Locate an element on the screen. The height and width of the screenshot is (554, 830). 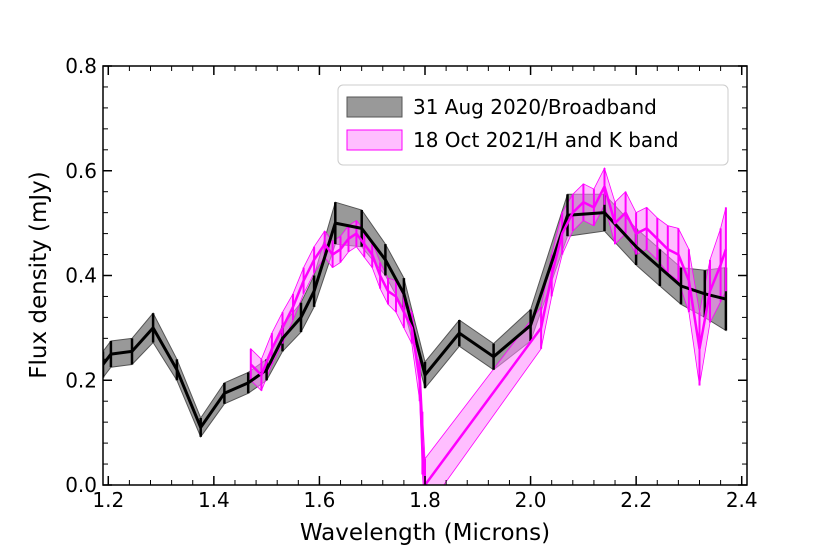
x-tick-label: 2.2 is located at coordinates (636, 500).